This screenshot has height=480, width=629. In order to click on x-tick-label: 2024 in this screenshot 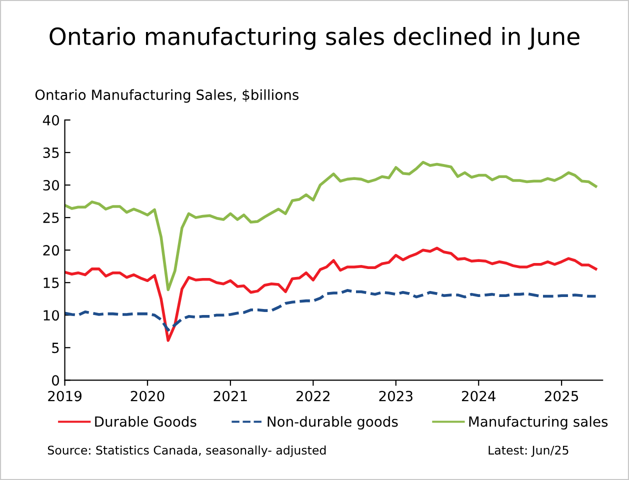, I will do `click(479, 396)`.